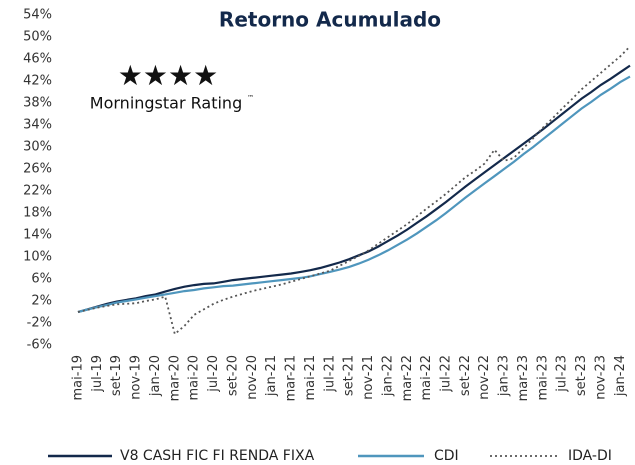 This screenshot has height=465, width=635. Describe the element at coordinates (426, 377) in the screenshot. I see `x-tick-label: mai-22` at that location.